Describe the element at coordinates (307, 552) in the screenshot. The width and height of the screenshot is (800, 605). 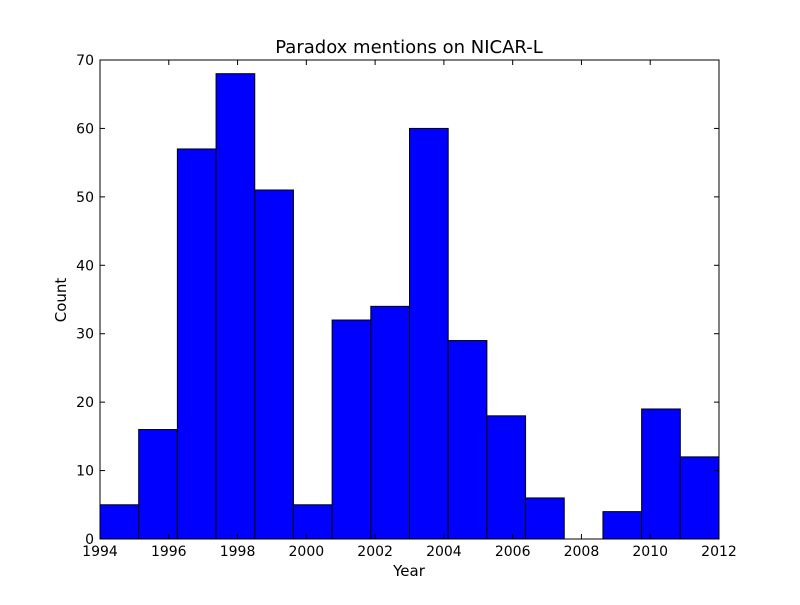
I see `x-tick-label-3: 2000` at that location.